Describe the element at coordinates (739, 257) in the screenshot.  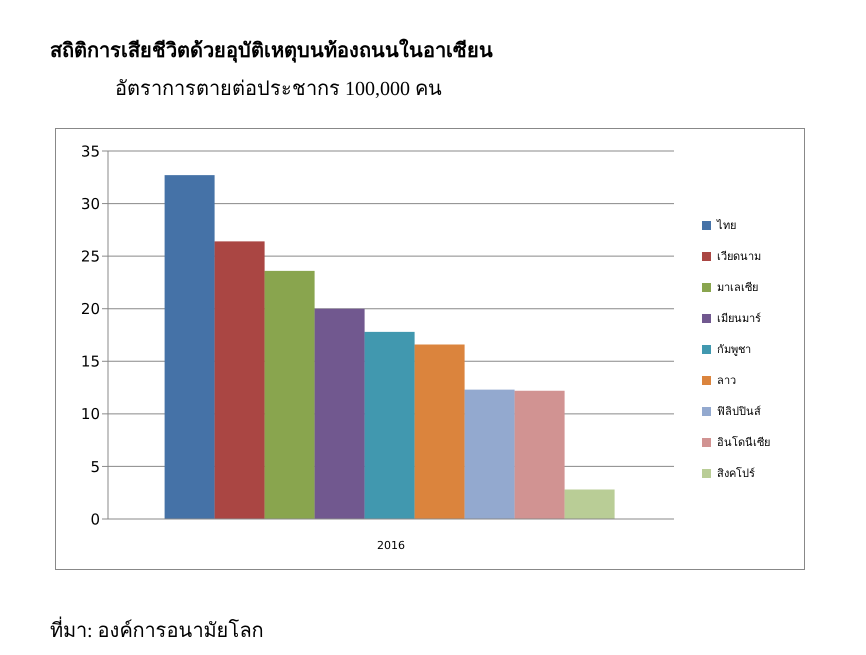
I see `legend-label: เวียดนาม` at that location.